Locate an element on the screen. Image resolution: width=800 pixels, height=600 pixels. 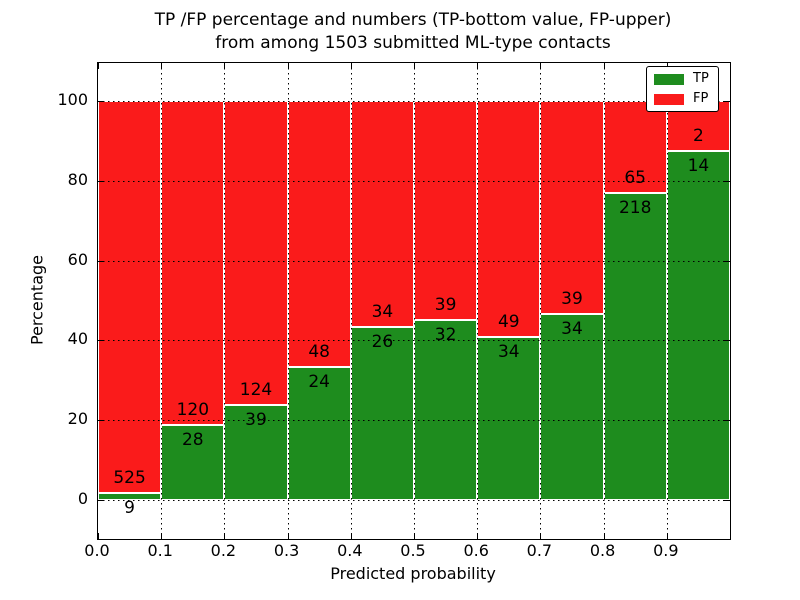
bar-count-label-fp: 124 is located at coordinates (256, 389).